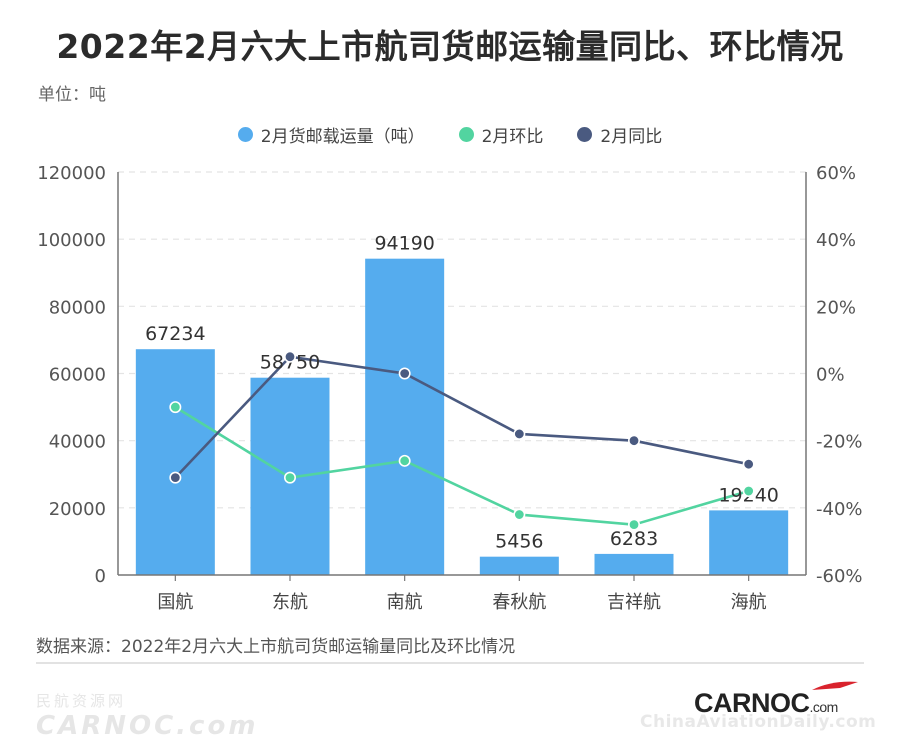  I want to click on right-tick-label: -20%, so click(839, 442).